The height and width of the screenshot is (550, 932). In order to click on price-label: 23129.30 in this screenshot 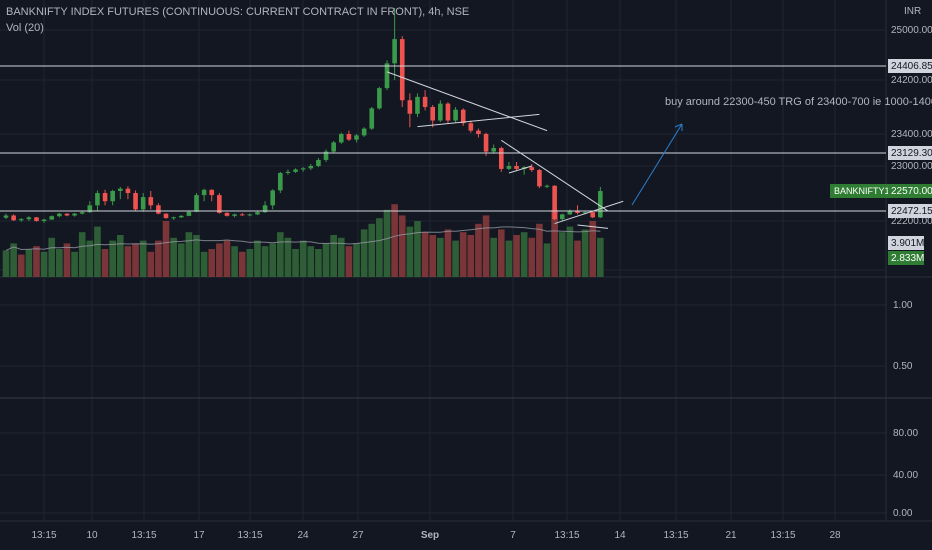, I will do `click(911, 153)`.